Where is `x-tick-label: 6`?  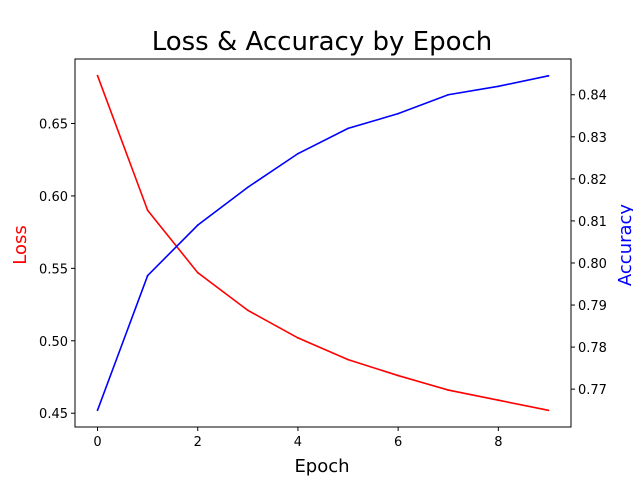
x-tick-label: 6 is located at coordinates (398, 442).